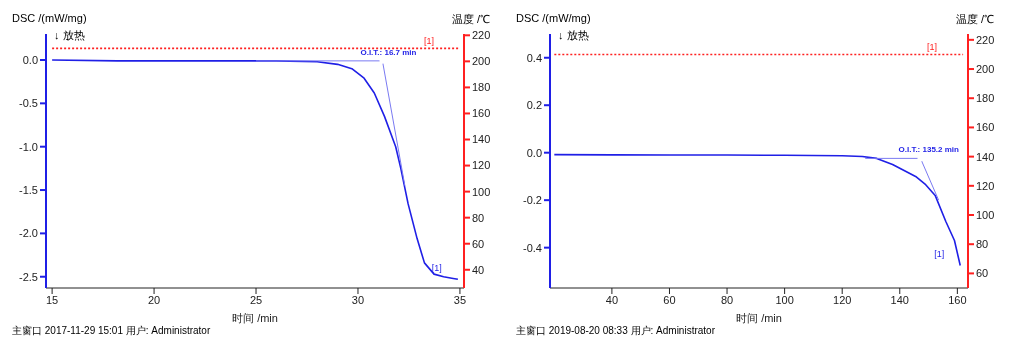  I want to click on x-tick-label: 100, so click(784, 299).